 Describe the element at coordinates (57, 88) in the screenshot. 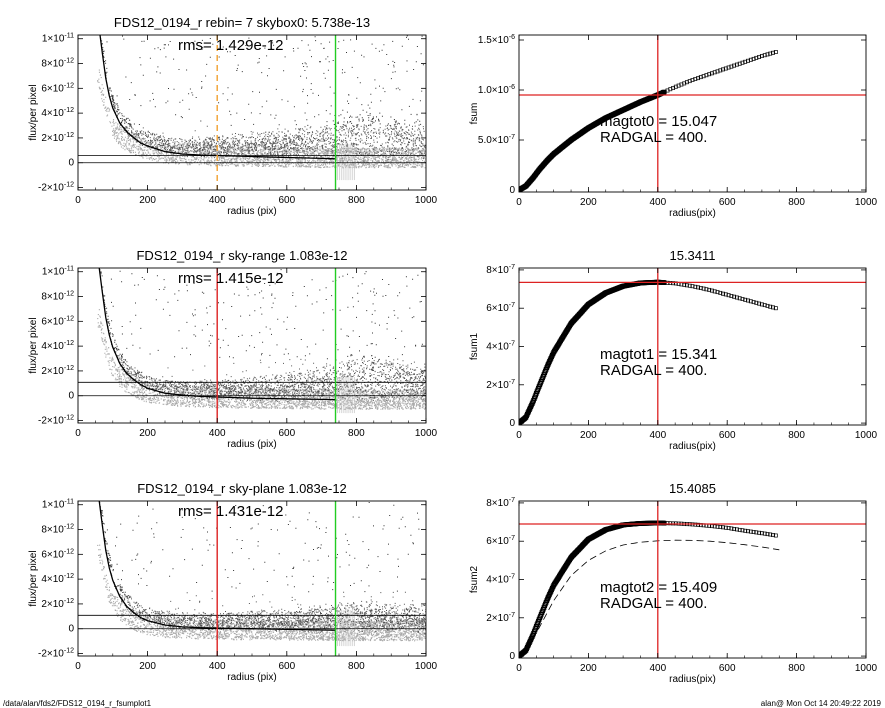

I see `y-tick-label: 6×10⁻¹²` at that location.